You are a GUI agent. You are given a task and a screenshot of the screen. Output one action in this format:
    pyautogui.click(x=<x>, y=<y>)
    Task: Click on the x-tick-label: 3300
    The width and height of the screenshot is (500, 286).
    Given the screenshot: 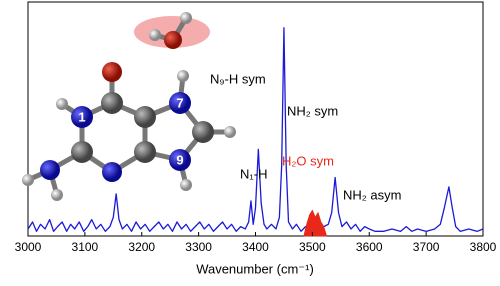 What is the action you would take?
    pyautogui.click(x=198, y=247)
    